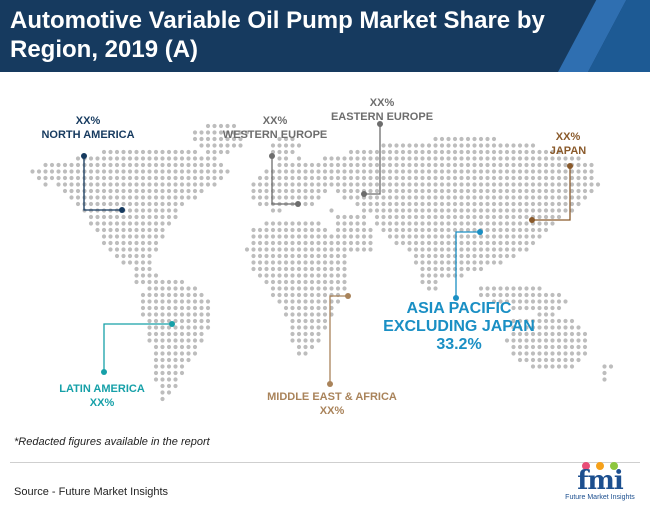  Describe the element at coordinates (586, 466) in the screenshot. I see `logo-dot` at that location.